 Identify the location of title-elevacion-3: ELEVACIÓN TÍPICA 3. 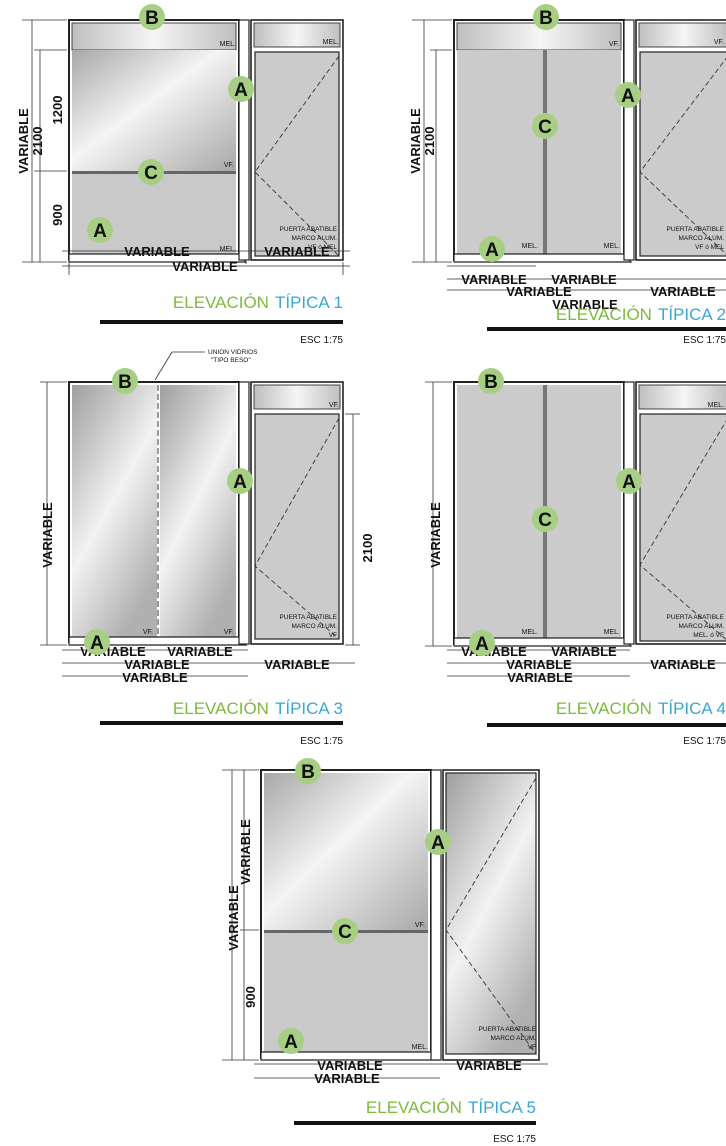
(258, 708).